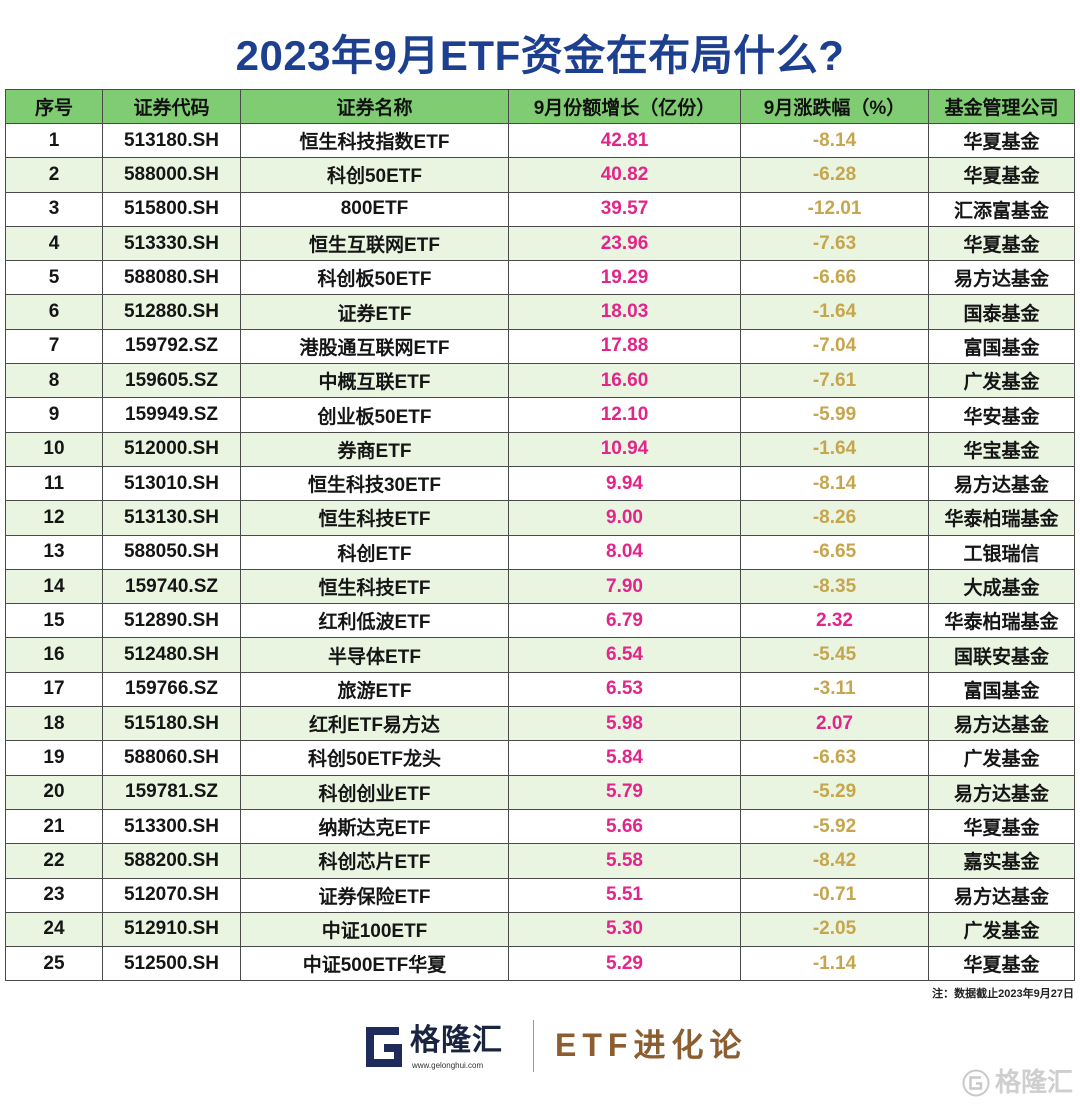 The width and height of the screenshot is (1080, 1106). I want to click on table-row: 3 515800.SH 800ETF 39.57 -12.01 汇添富基金, so click(540, 209).